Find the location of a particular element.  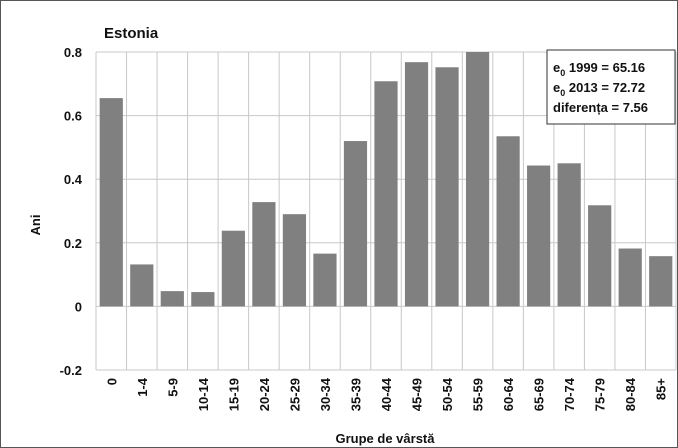

annotation-line: e0 1999 = 65.16 is located at coordinates (599, 69).